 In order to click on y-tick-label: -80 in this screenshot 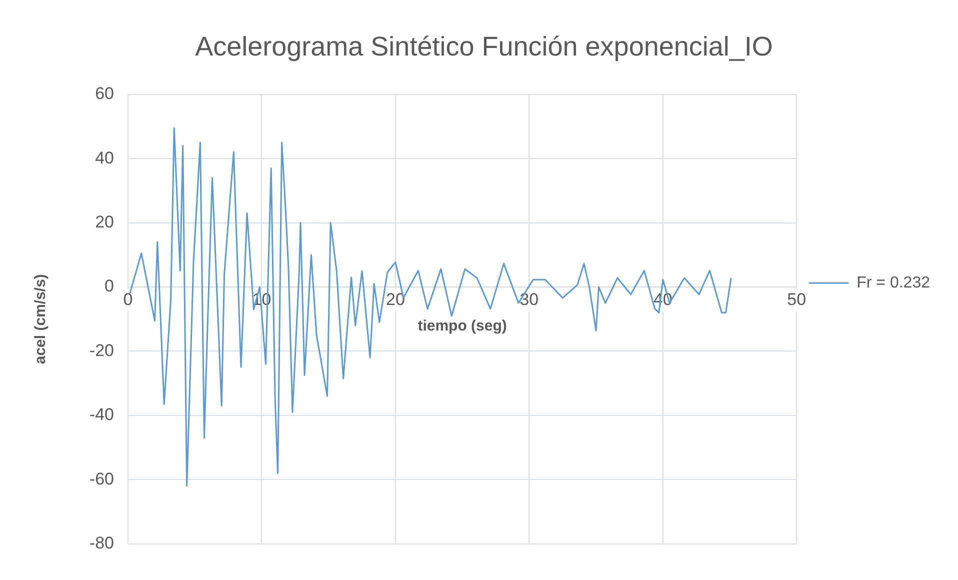, I will do `click(101, 542)`.